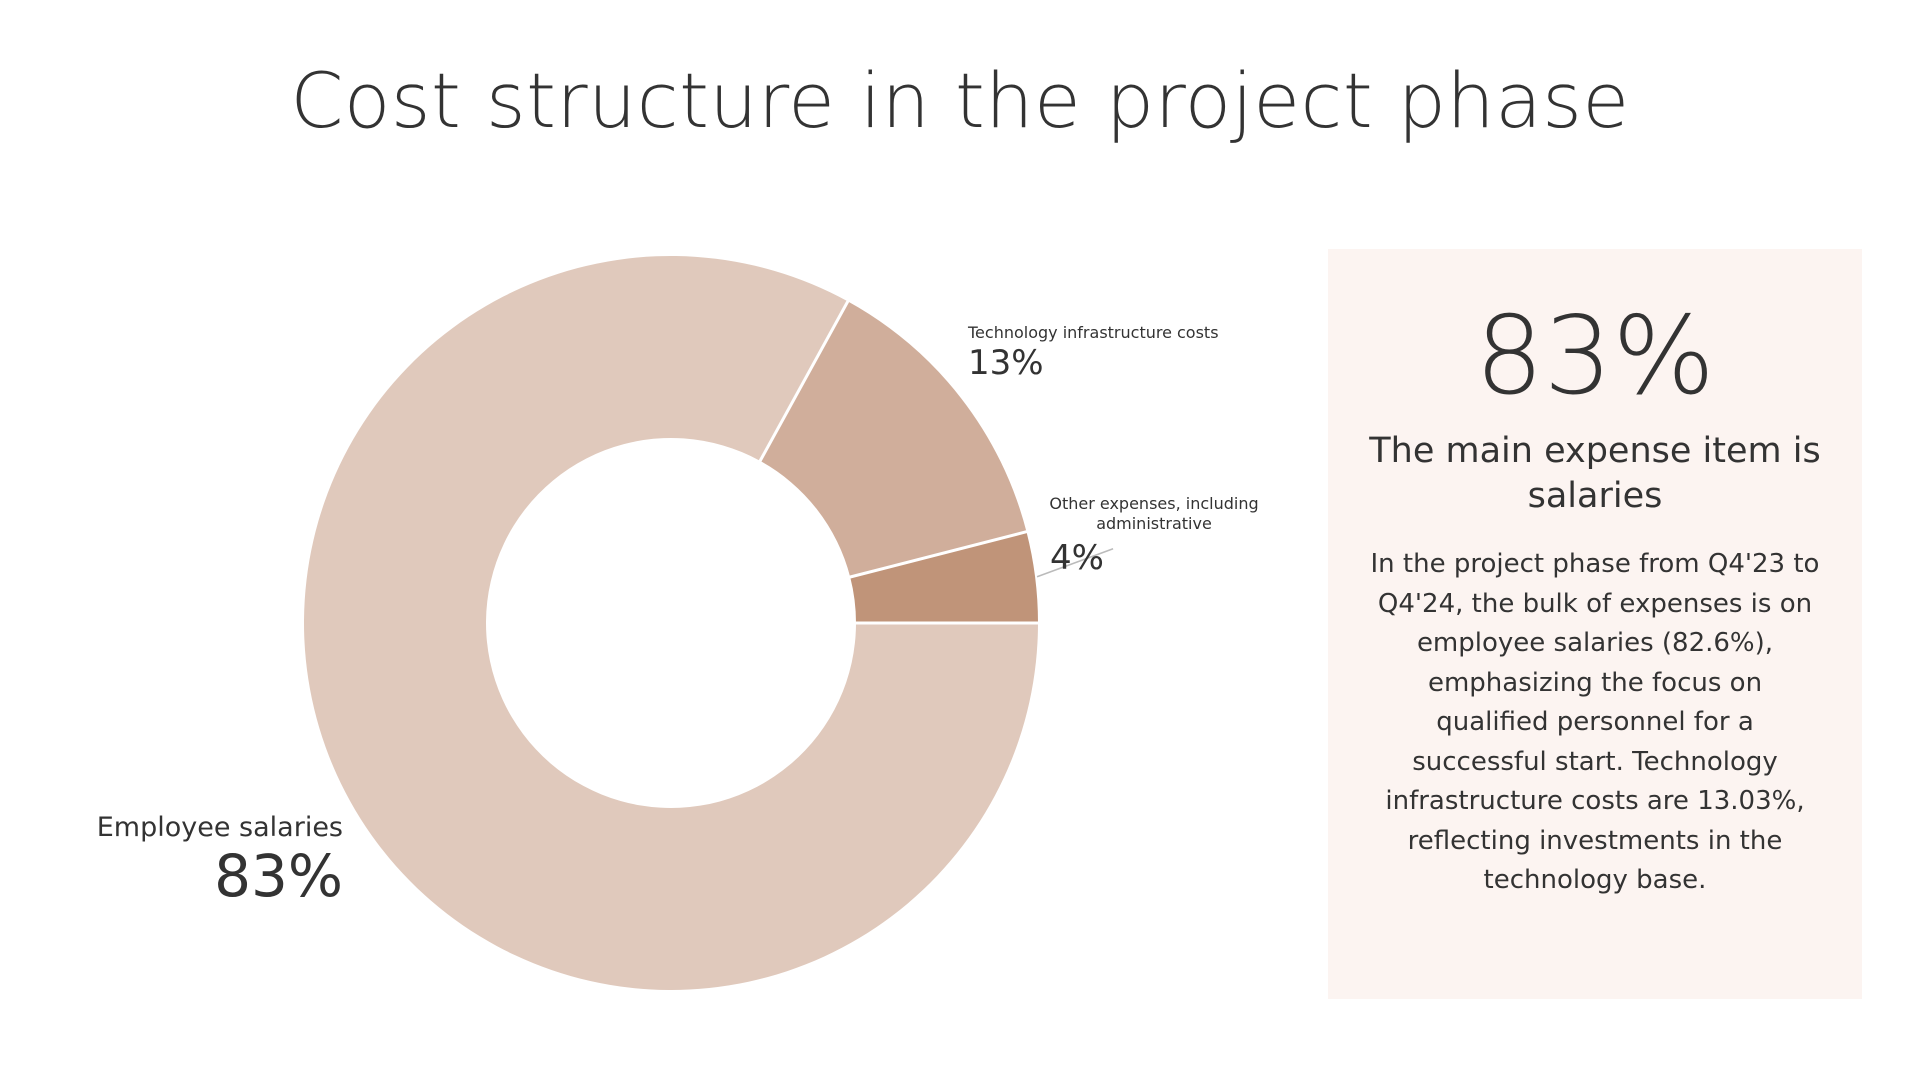  What do you see at coordinates (1077, 558) in the screenshot?
I see `other-label-value: 4%` at bounding box center [1077, 558].